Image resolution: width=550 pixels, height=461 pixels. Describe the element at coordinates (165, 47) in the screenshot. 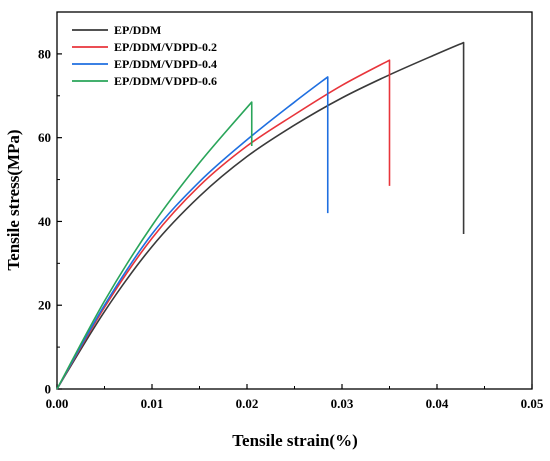

I see `legend-label: EP/DDM/VDPD-0.2` at that location.